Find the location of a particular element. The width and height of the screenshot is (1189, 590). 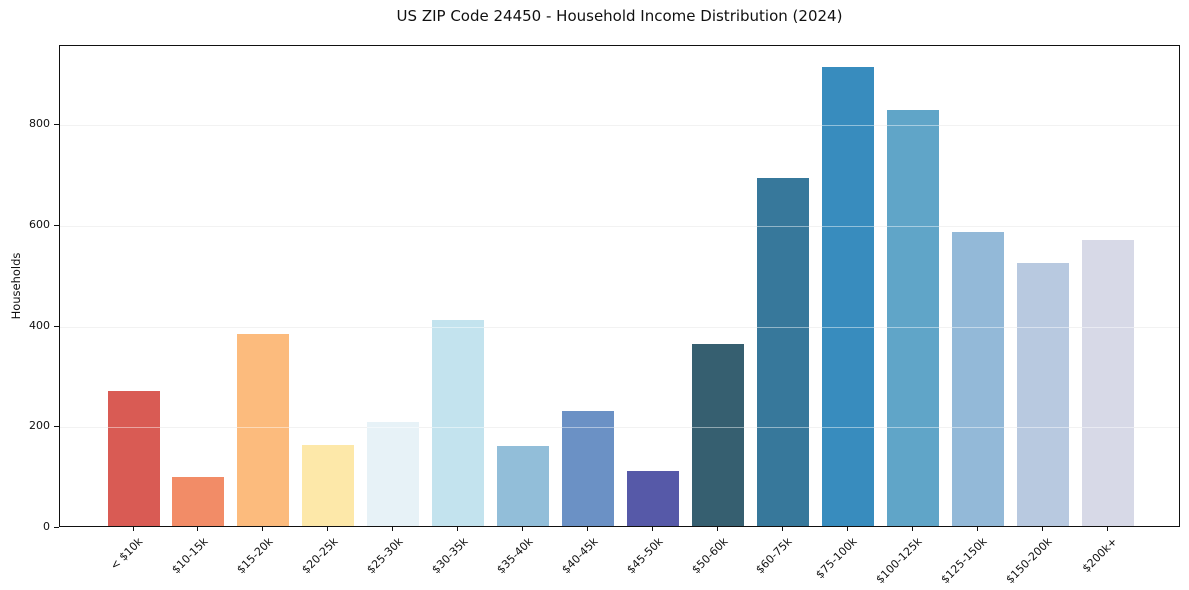

x-tick-label-text: $50-60k is located at coordinates (709, 556).